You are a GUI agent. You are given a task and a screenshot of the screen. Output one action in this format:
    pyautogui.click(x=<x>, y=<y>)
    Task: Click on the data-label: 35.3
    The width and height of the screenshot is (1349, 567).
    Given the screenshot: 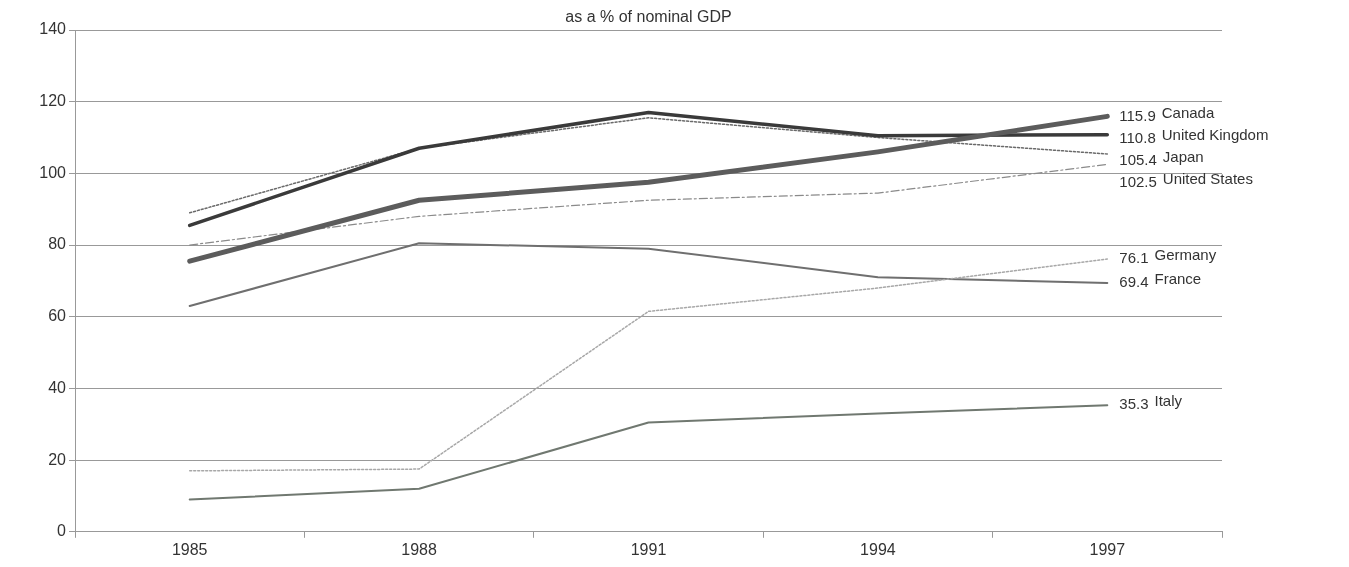 What is the action you would take?
    pyautogui.click(x=1134, y=404)
    